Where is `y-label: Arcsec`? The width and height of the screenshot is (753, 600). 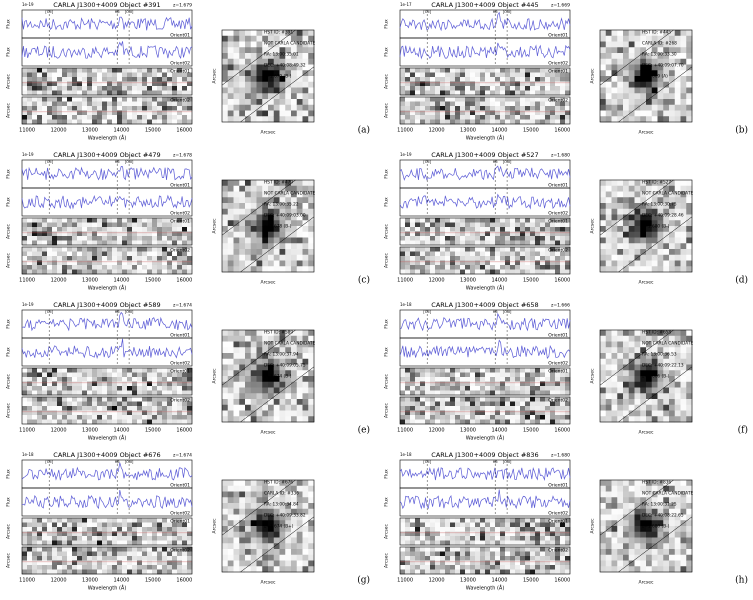 y-label: Arcsec is located at coordinates (387, 381).